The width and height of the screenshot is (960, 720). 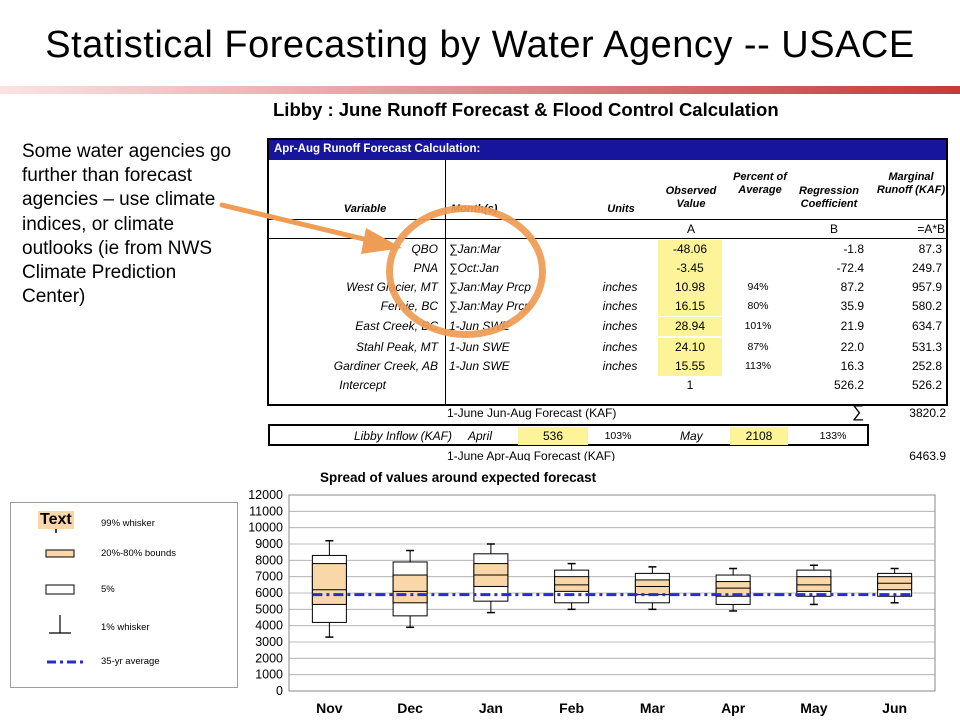 I want to click on cell-coefficient: 22.0, so click(x=852, y=347).